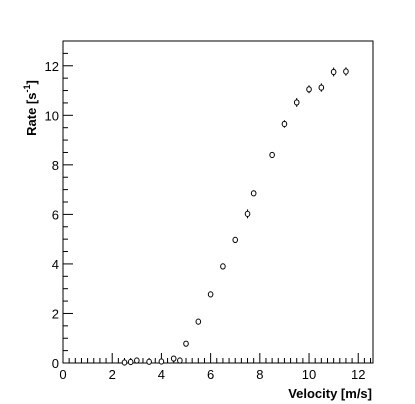  Describe the element at coordinates (55, 363) in the screenshot. I see `y-tick-label: 0` at that location.